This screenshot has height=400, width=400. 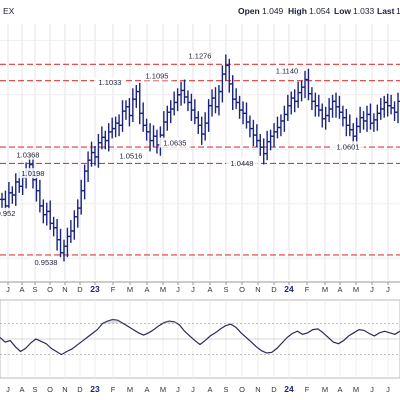 I want to click on price-annotation: 1.1140, so click(x=287, y=70).